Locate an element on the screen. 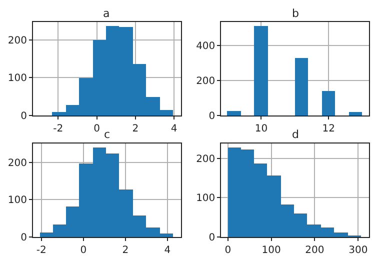 This screenshot has width=378, height=264. x-tick-label: 100 is located at coordinates (271, 250).